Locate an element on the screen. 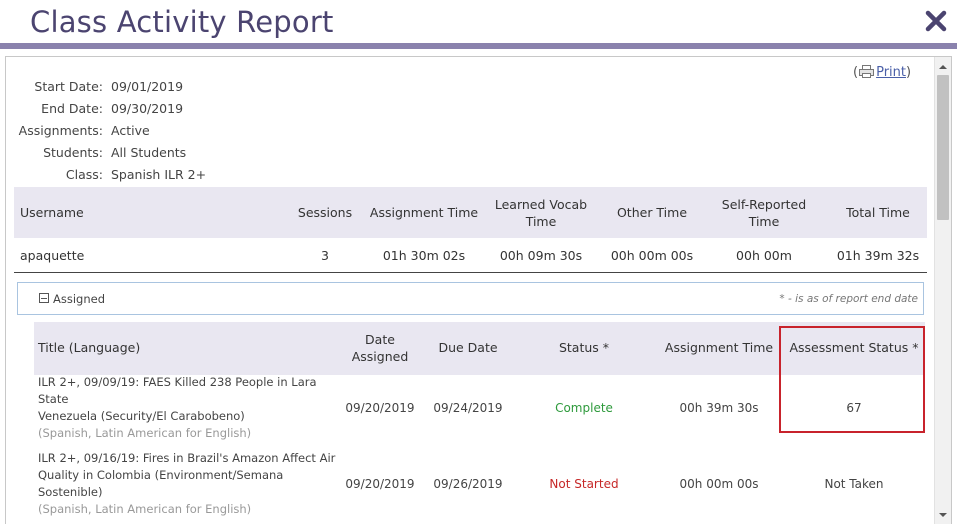 This screenshot has width=957, height=524. assignment-title-line: Sostenible) is located at coordinates (70, 492).